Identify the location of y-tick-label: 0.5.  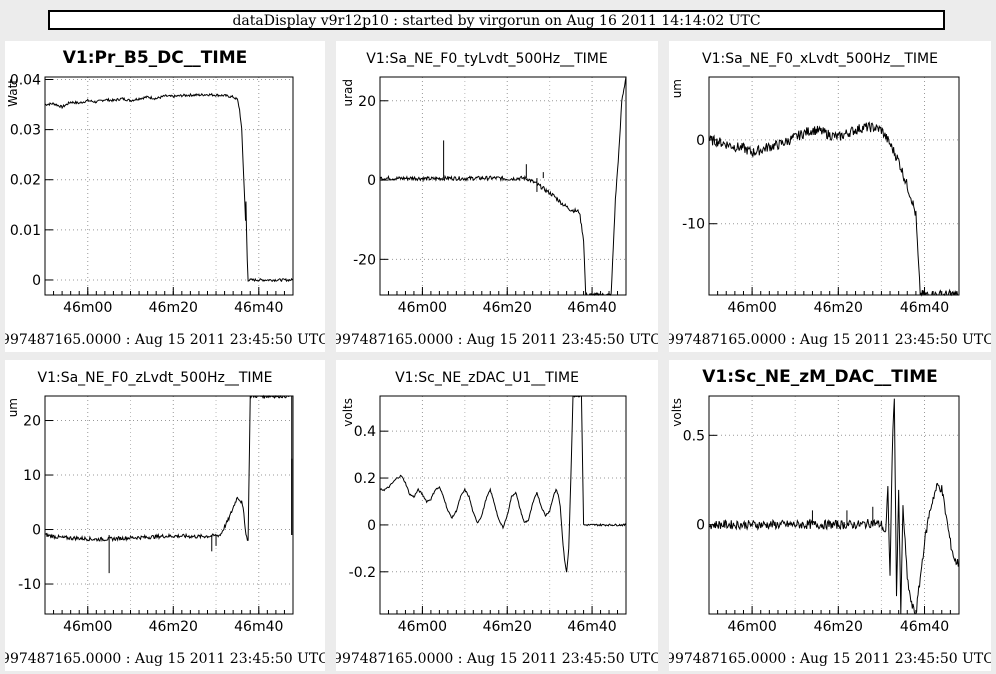
(694, 436).